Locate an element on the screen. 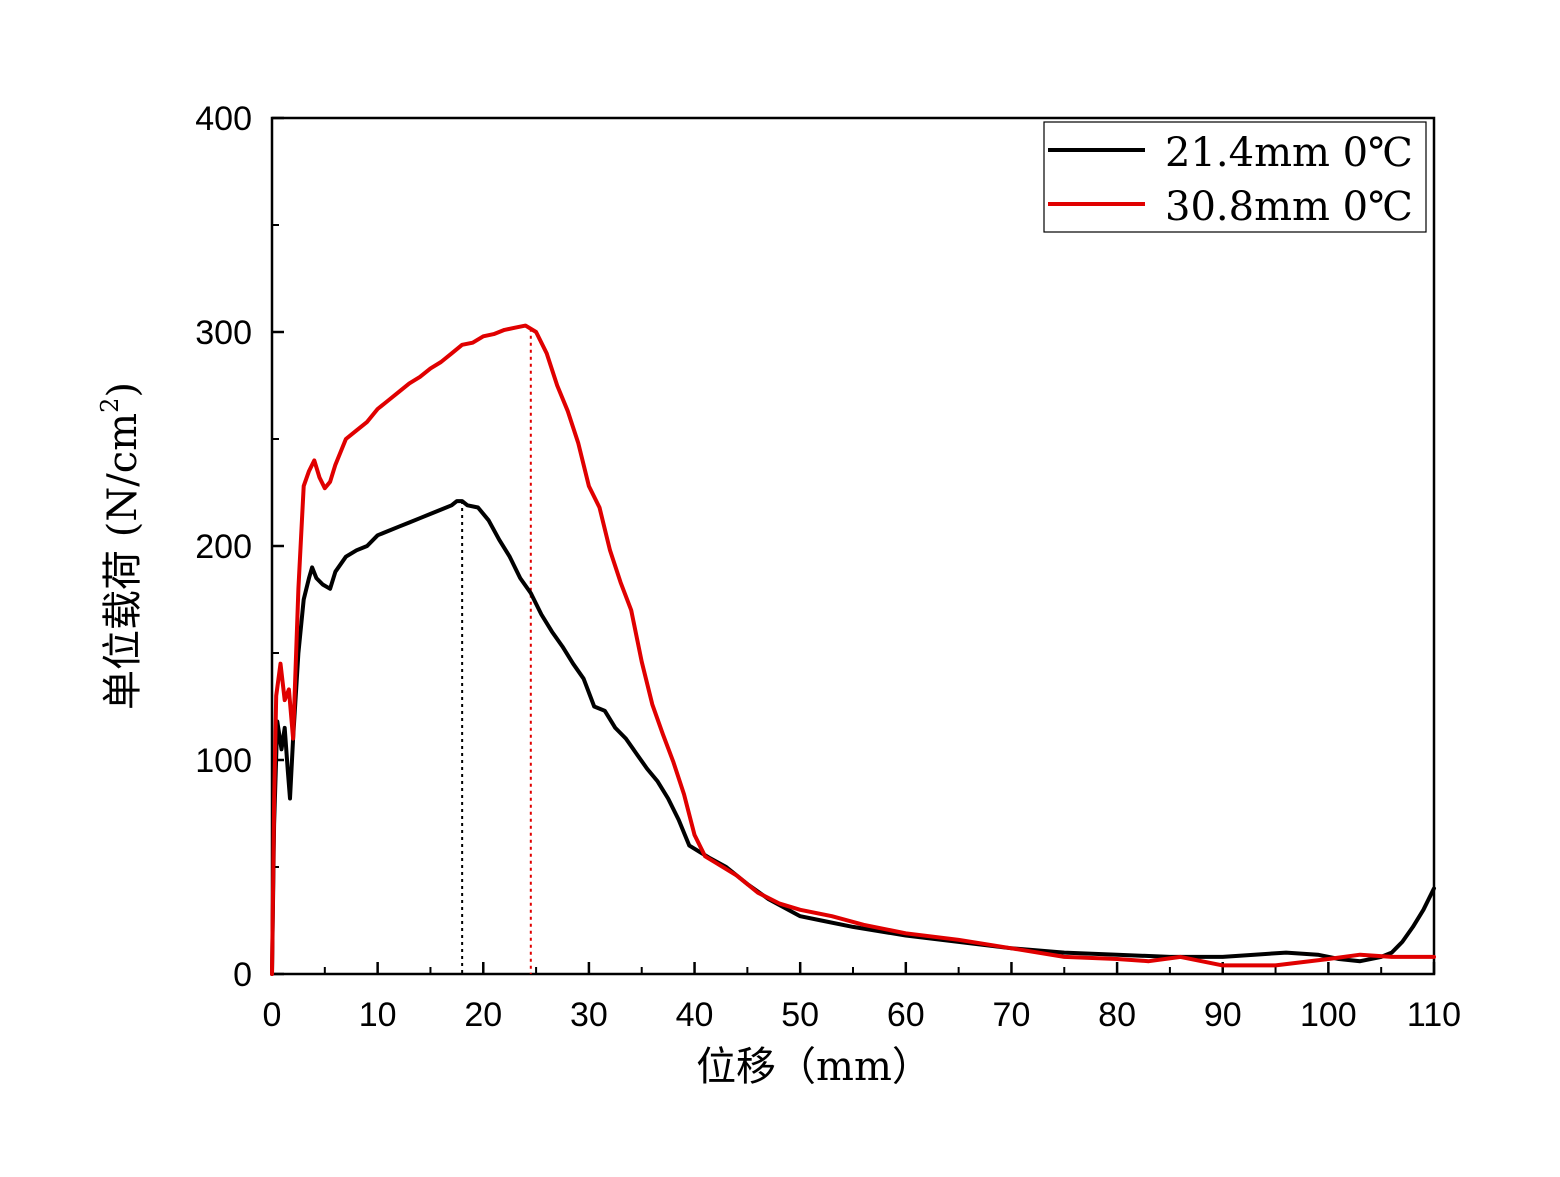 The image size is (1560, 1177). x-tick-label-9: 90 is located at coordinates (1223, 1015).